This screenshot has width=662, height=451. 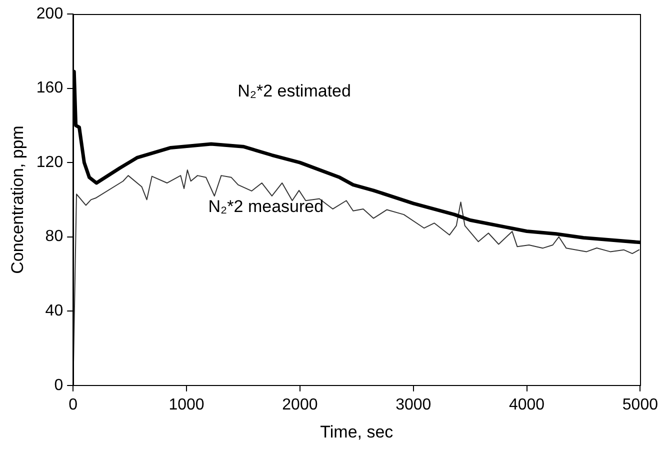 What do you see at coordinates (73, 405) in the screenshot?
I see `x-tick-label: 0` at bounding box center [73, 405].